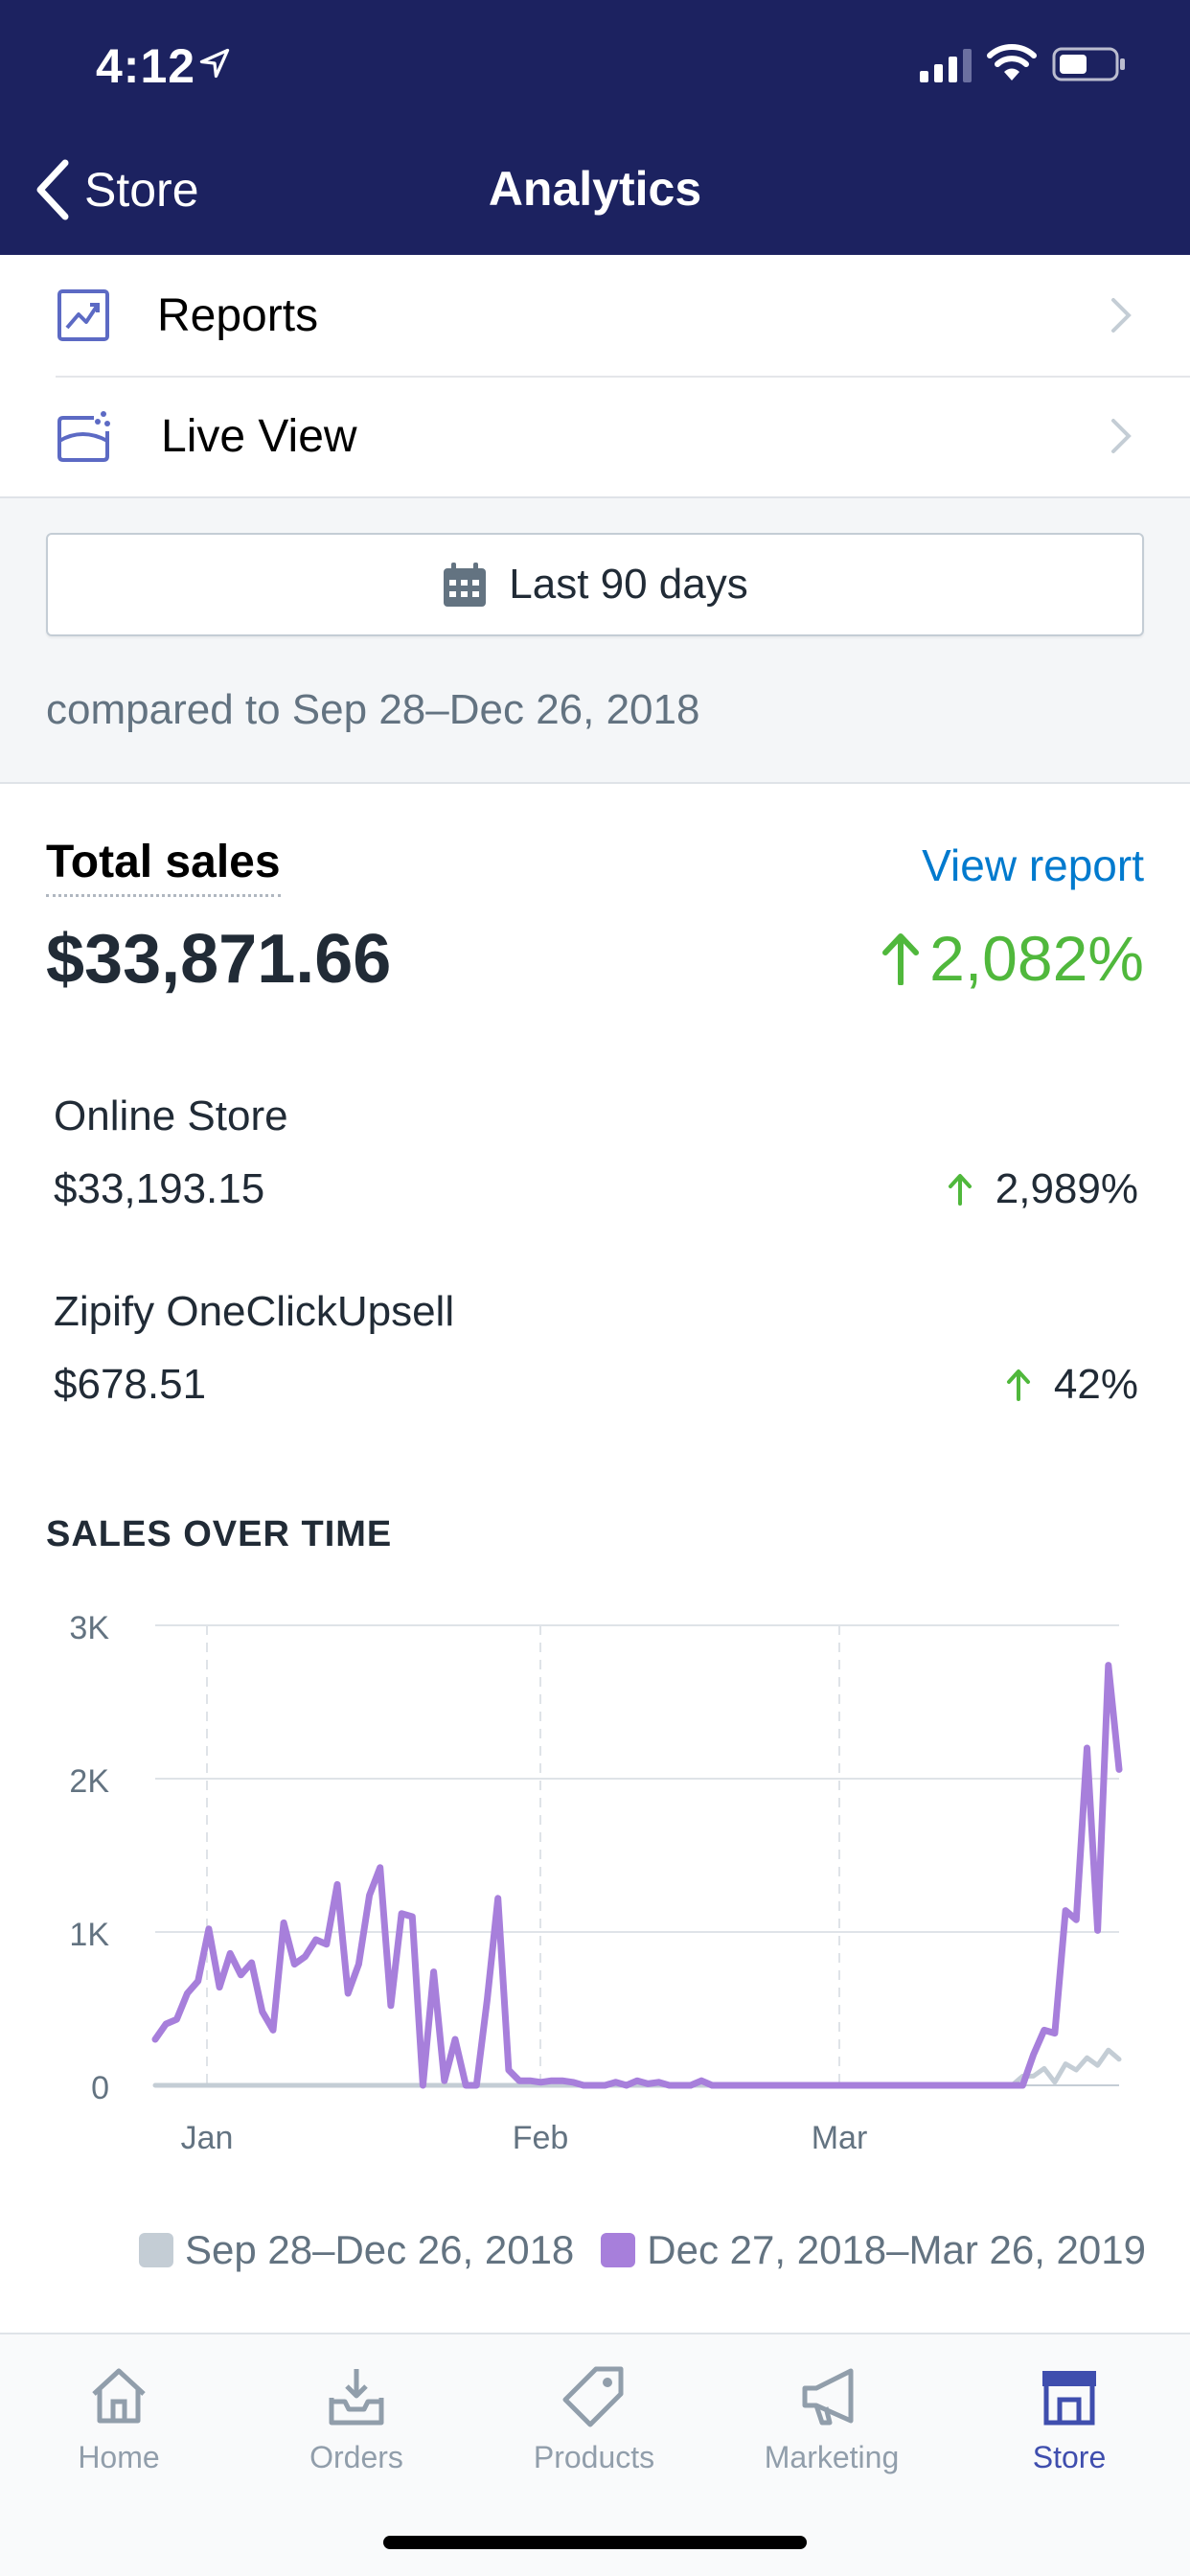  I want to click on status-time: 4:12, so click(146, 66).